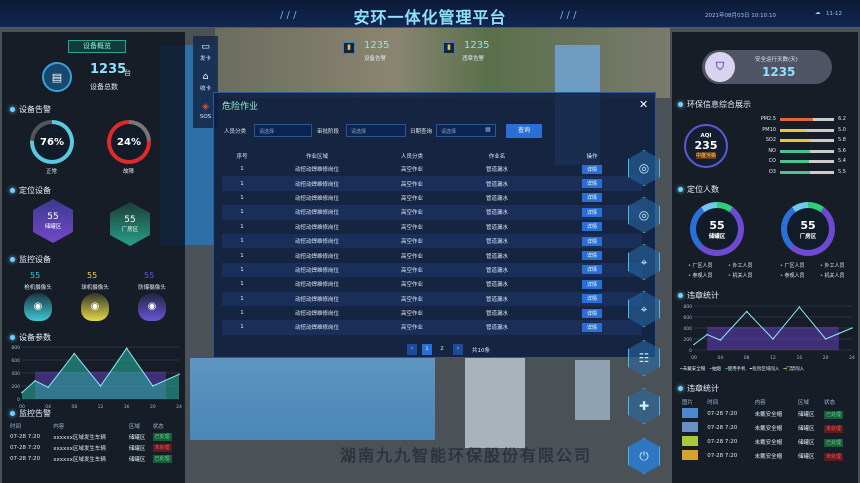  Describe the element at coordinates (442, 63) in the screenshot. I see `map-background` at that location.